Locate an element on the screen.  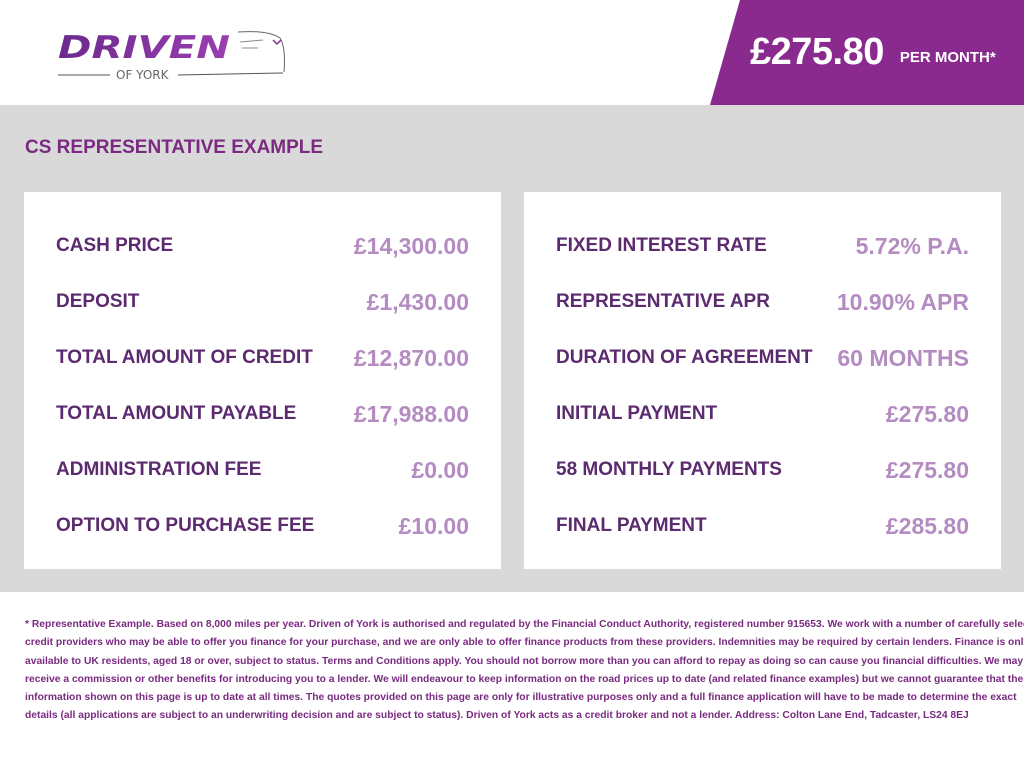
finance-label: OPTION TO PURCHASE FEE is located at coordinates (185, 525).